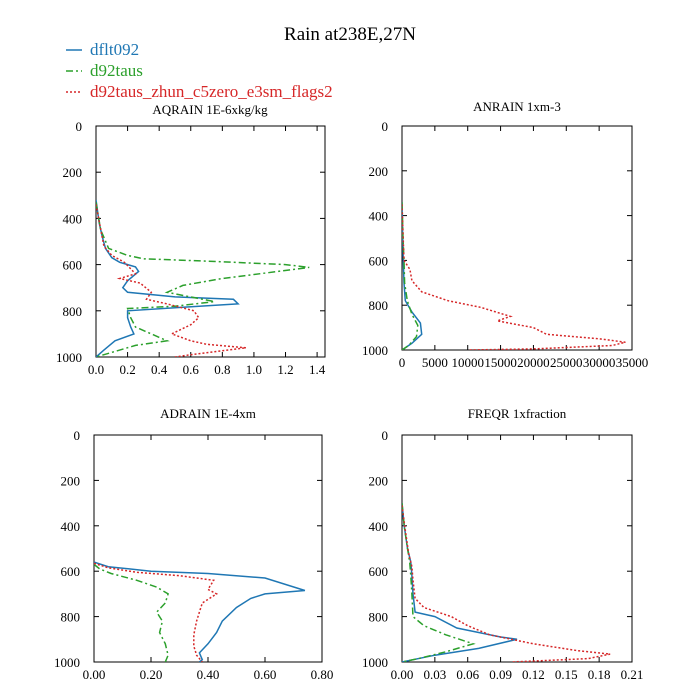 The width and height of the screenshot is (700, 700). I want to click on panel-1-ytick-label-3: 600, so click(73, 265).